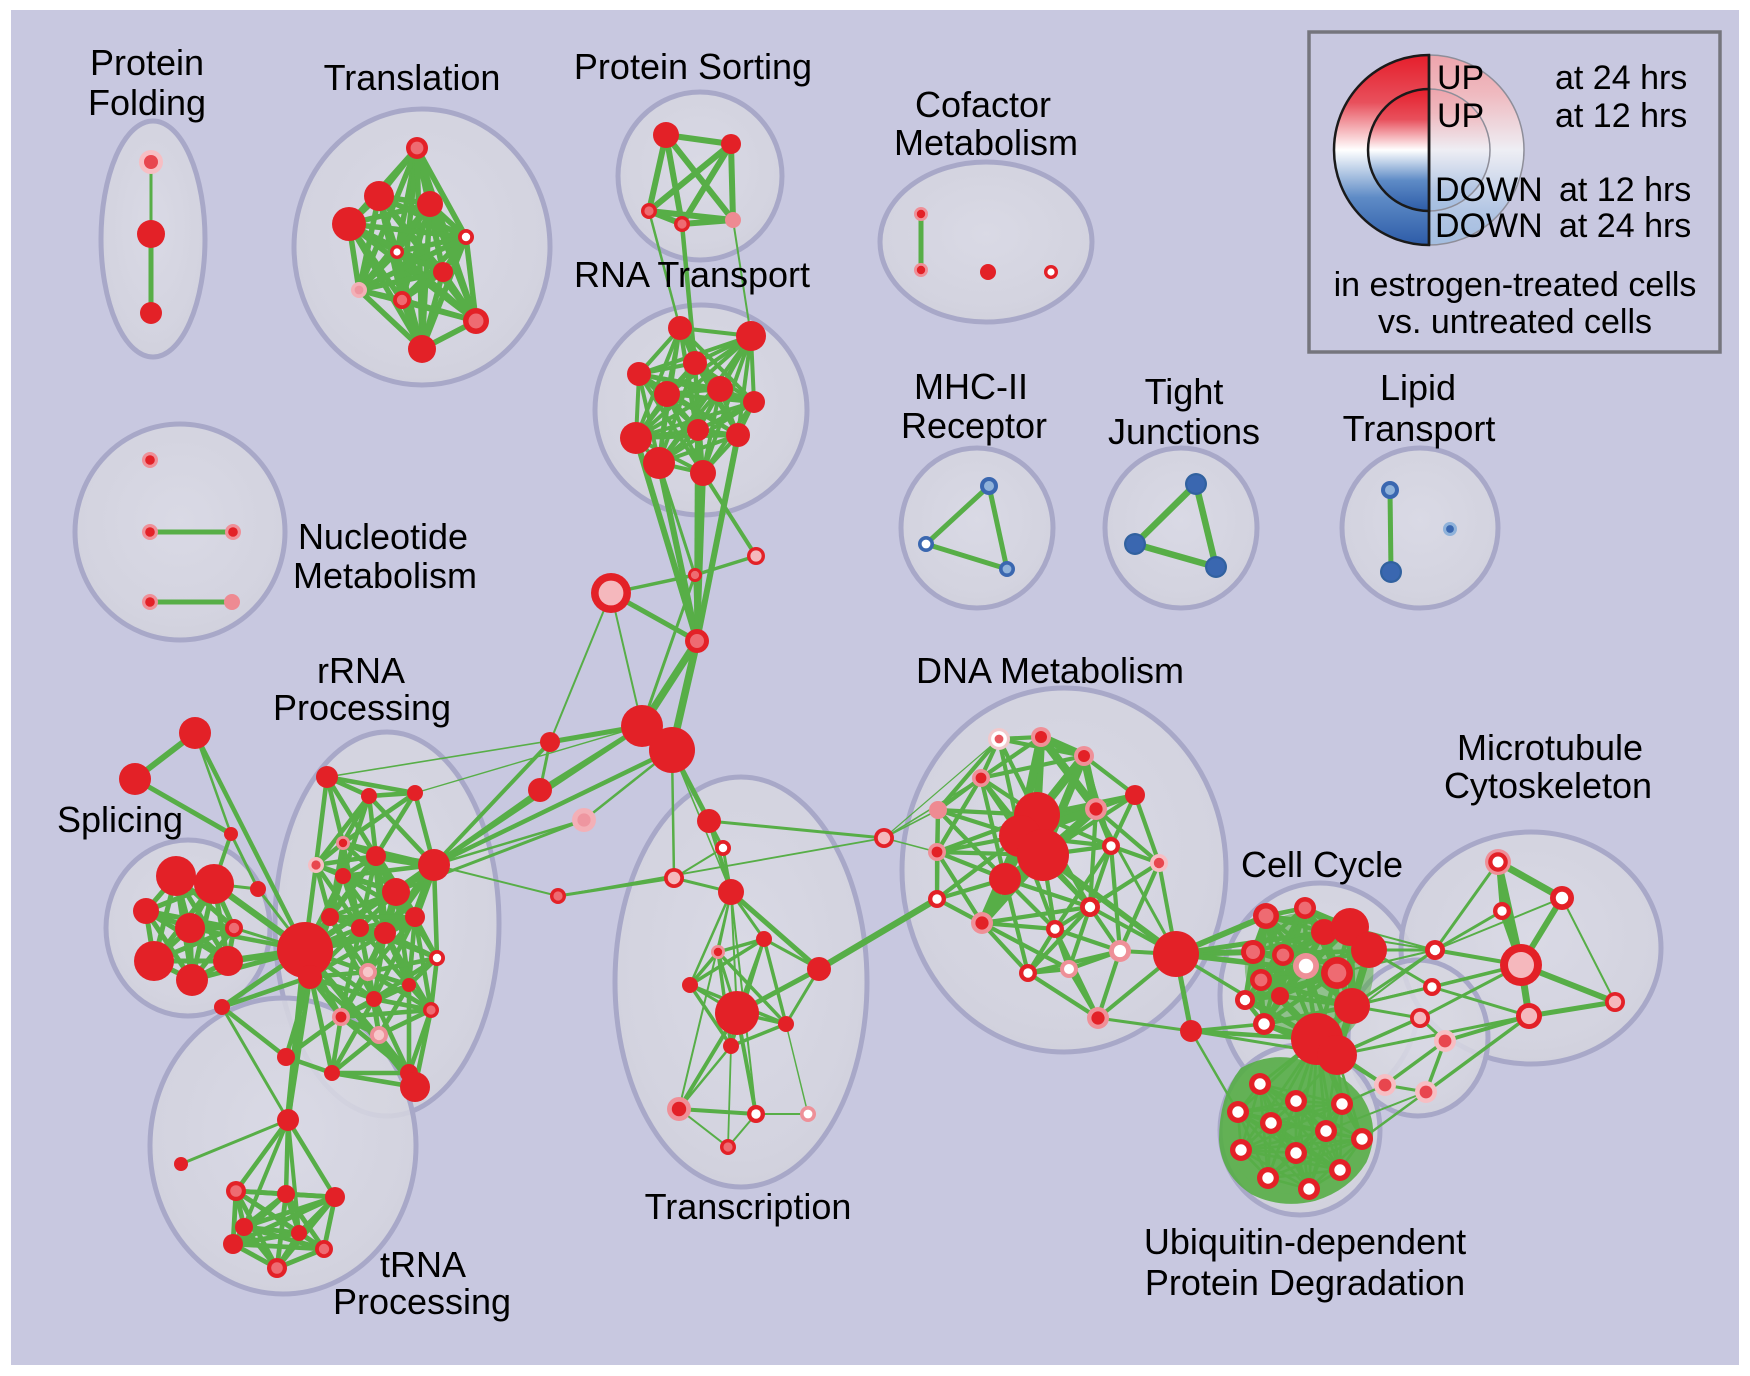  Describe the element at coordinates (748, 1206) in the screenshot. I see `svg-text: Transcription` at that location.